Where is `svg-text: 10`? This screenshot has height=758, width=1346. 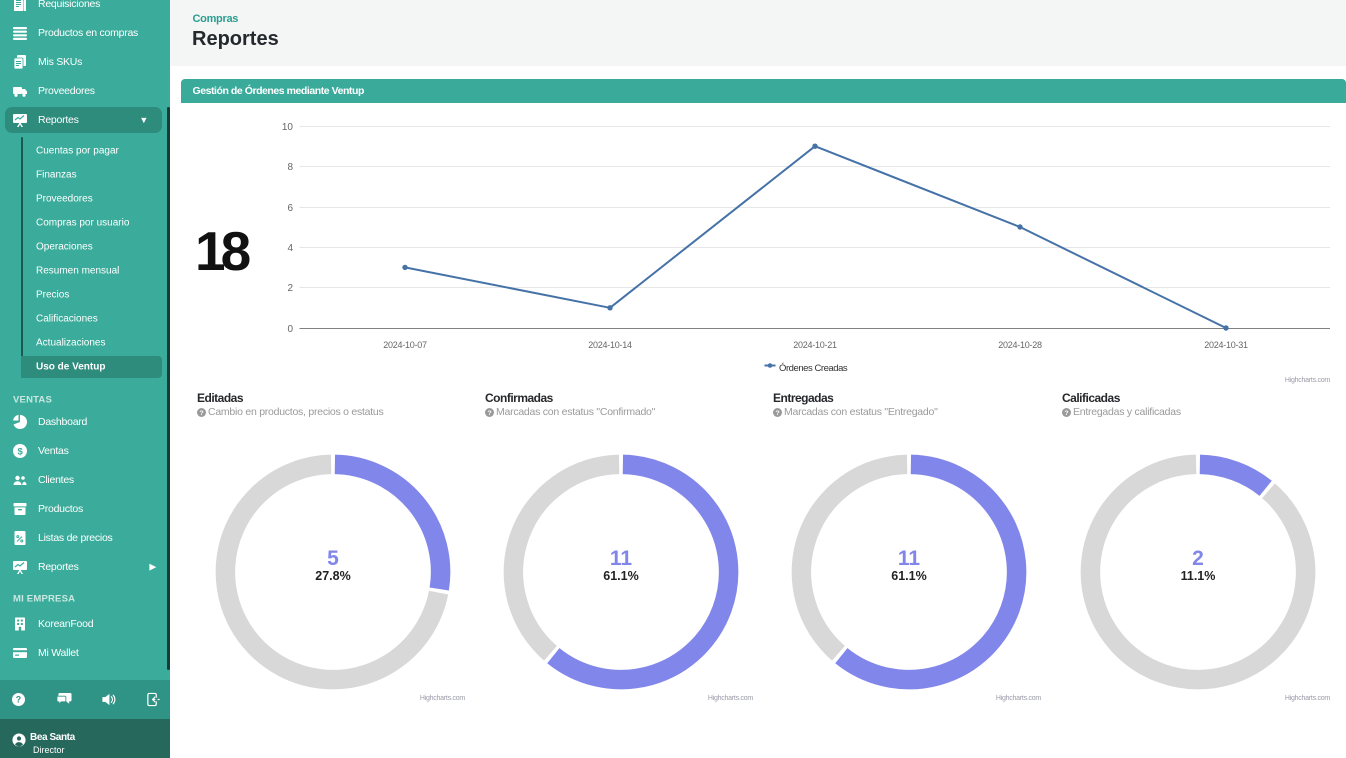
svg-text: 10 is located at coordinates (288, 127).